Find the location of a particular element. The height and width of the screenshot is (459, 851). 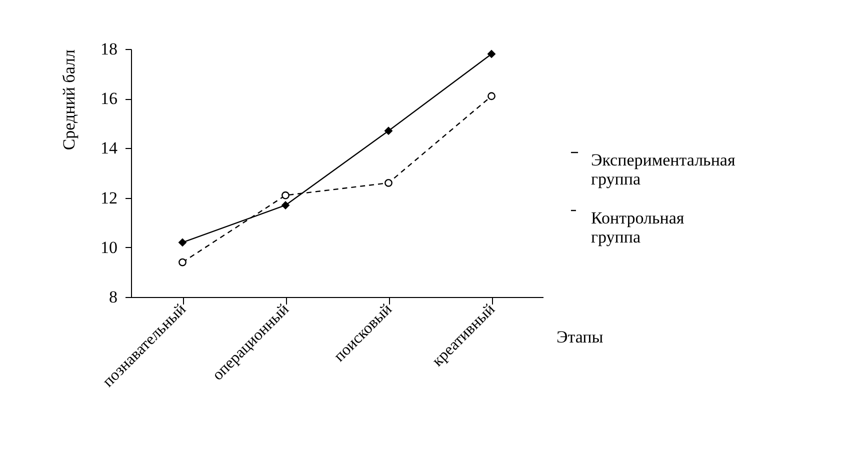

y-tick-label: 18 is located at coordinates (109, 49).